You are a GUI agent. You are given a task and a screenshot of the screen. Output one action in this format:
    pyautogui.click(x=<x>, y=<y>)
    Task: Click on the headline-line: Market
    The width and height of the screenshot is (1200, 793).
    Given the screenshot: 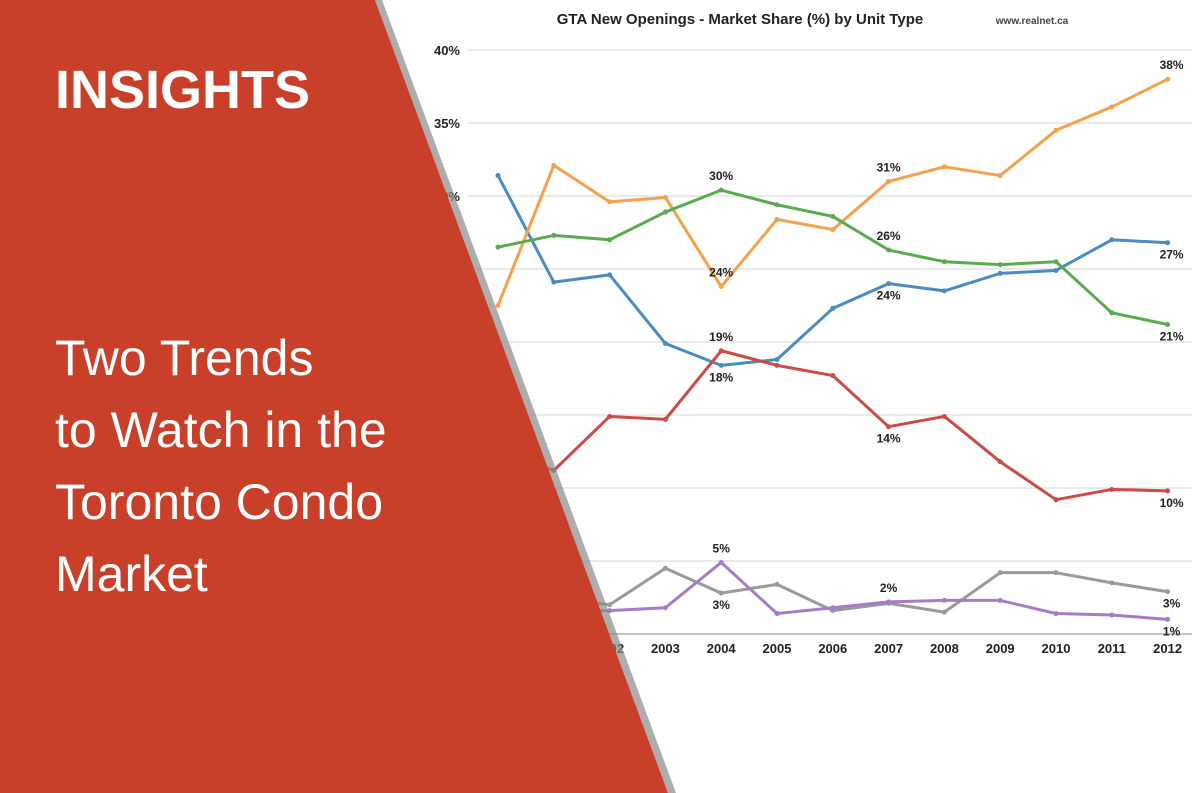 What is the action you would take?
    pyautogui.click(x=131, y=574)
    